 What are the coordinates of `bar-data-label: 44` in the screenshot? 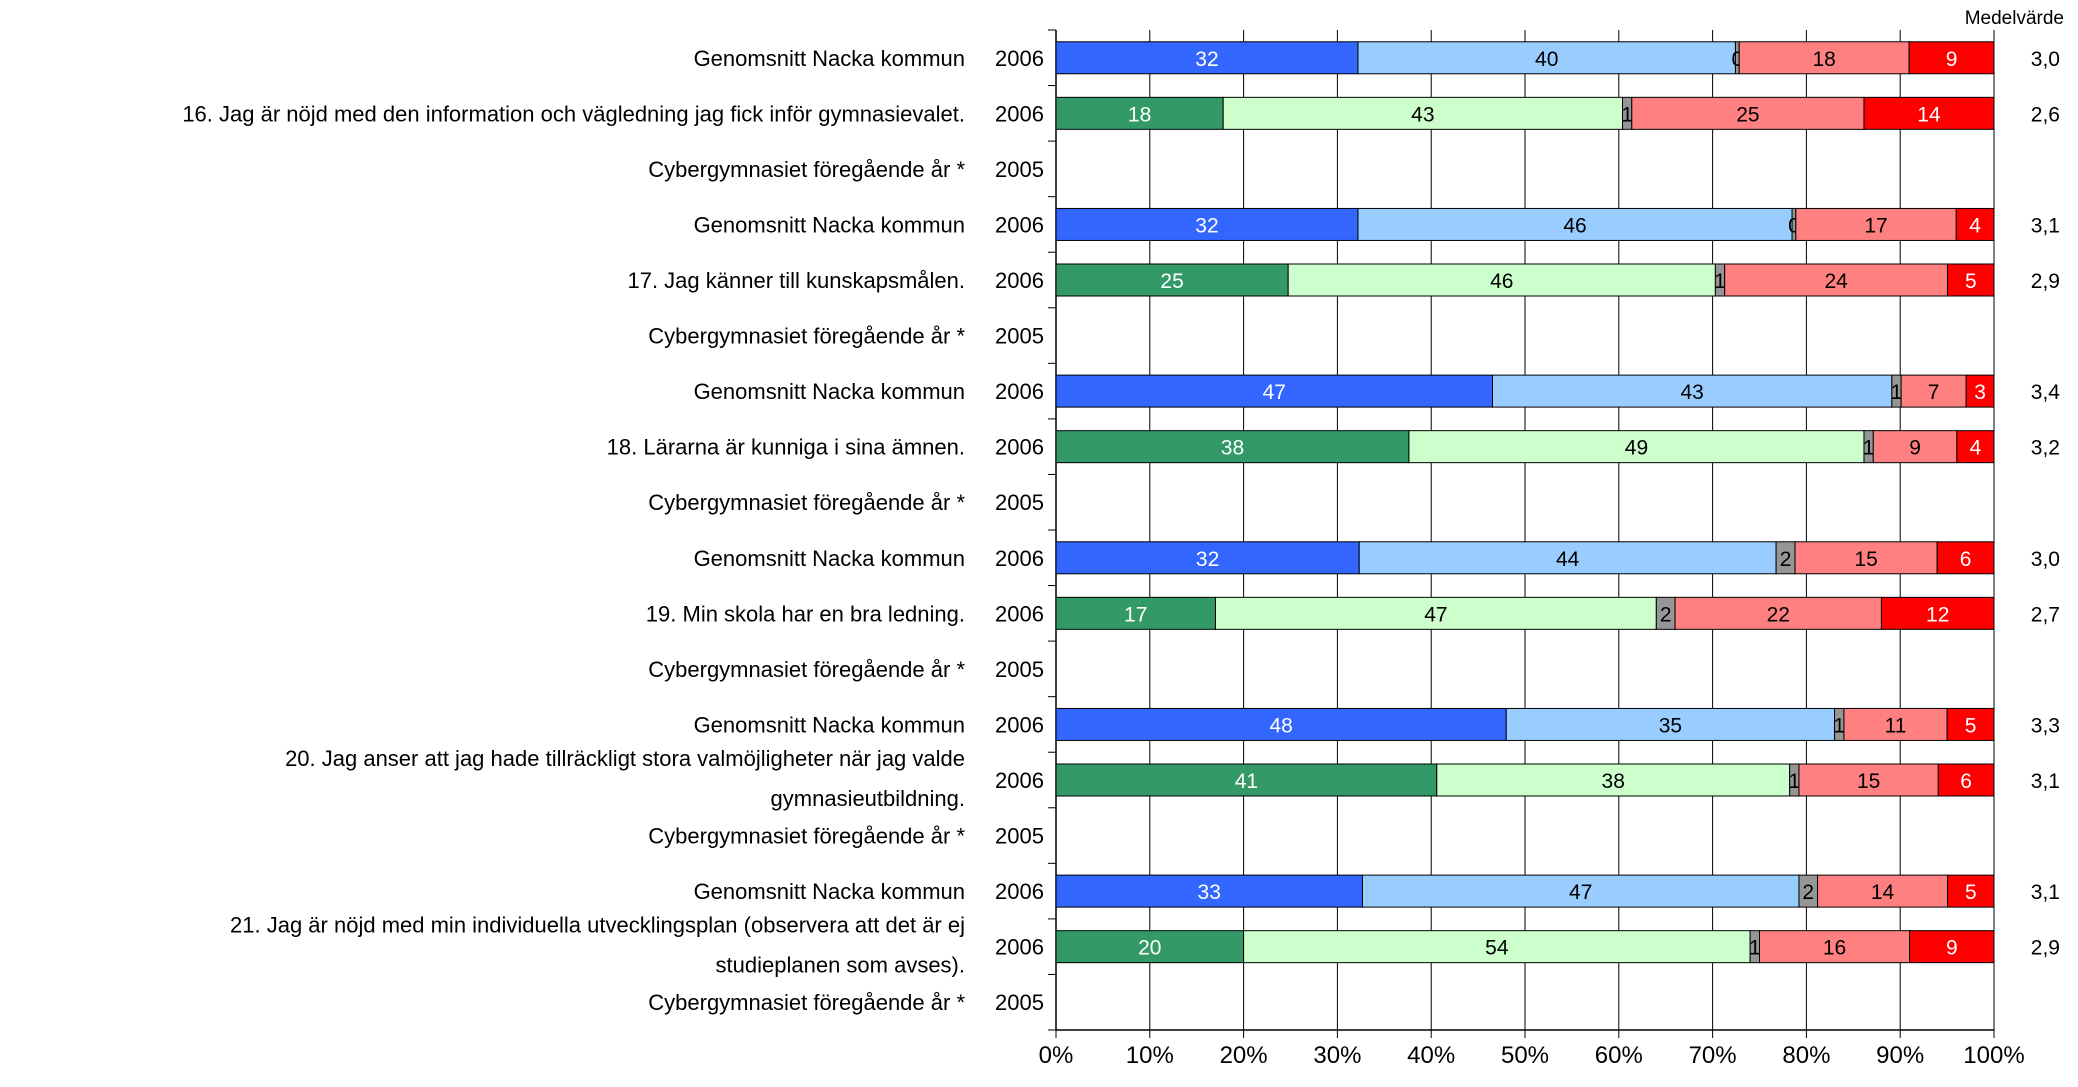 It's located at (1568, 559).